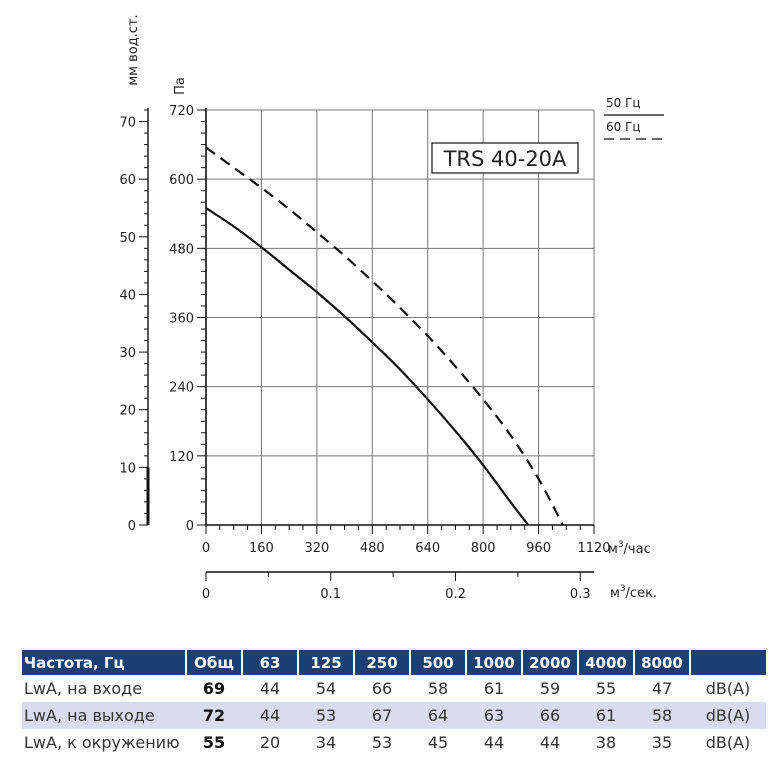 The image size is (780, 768). Describe the element at coordinates (728, 662) in the screenshot. I see `header-unit` at that location.